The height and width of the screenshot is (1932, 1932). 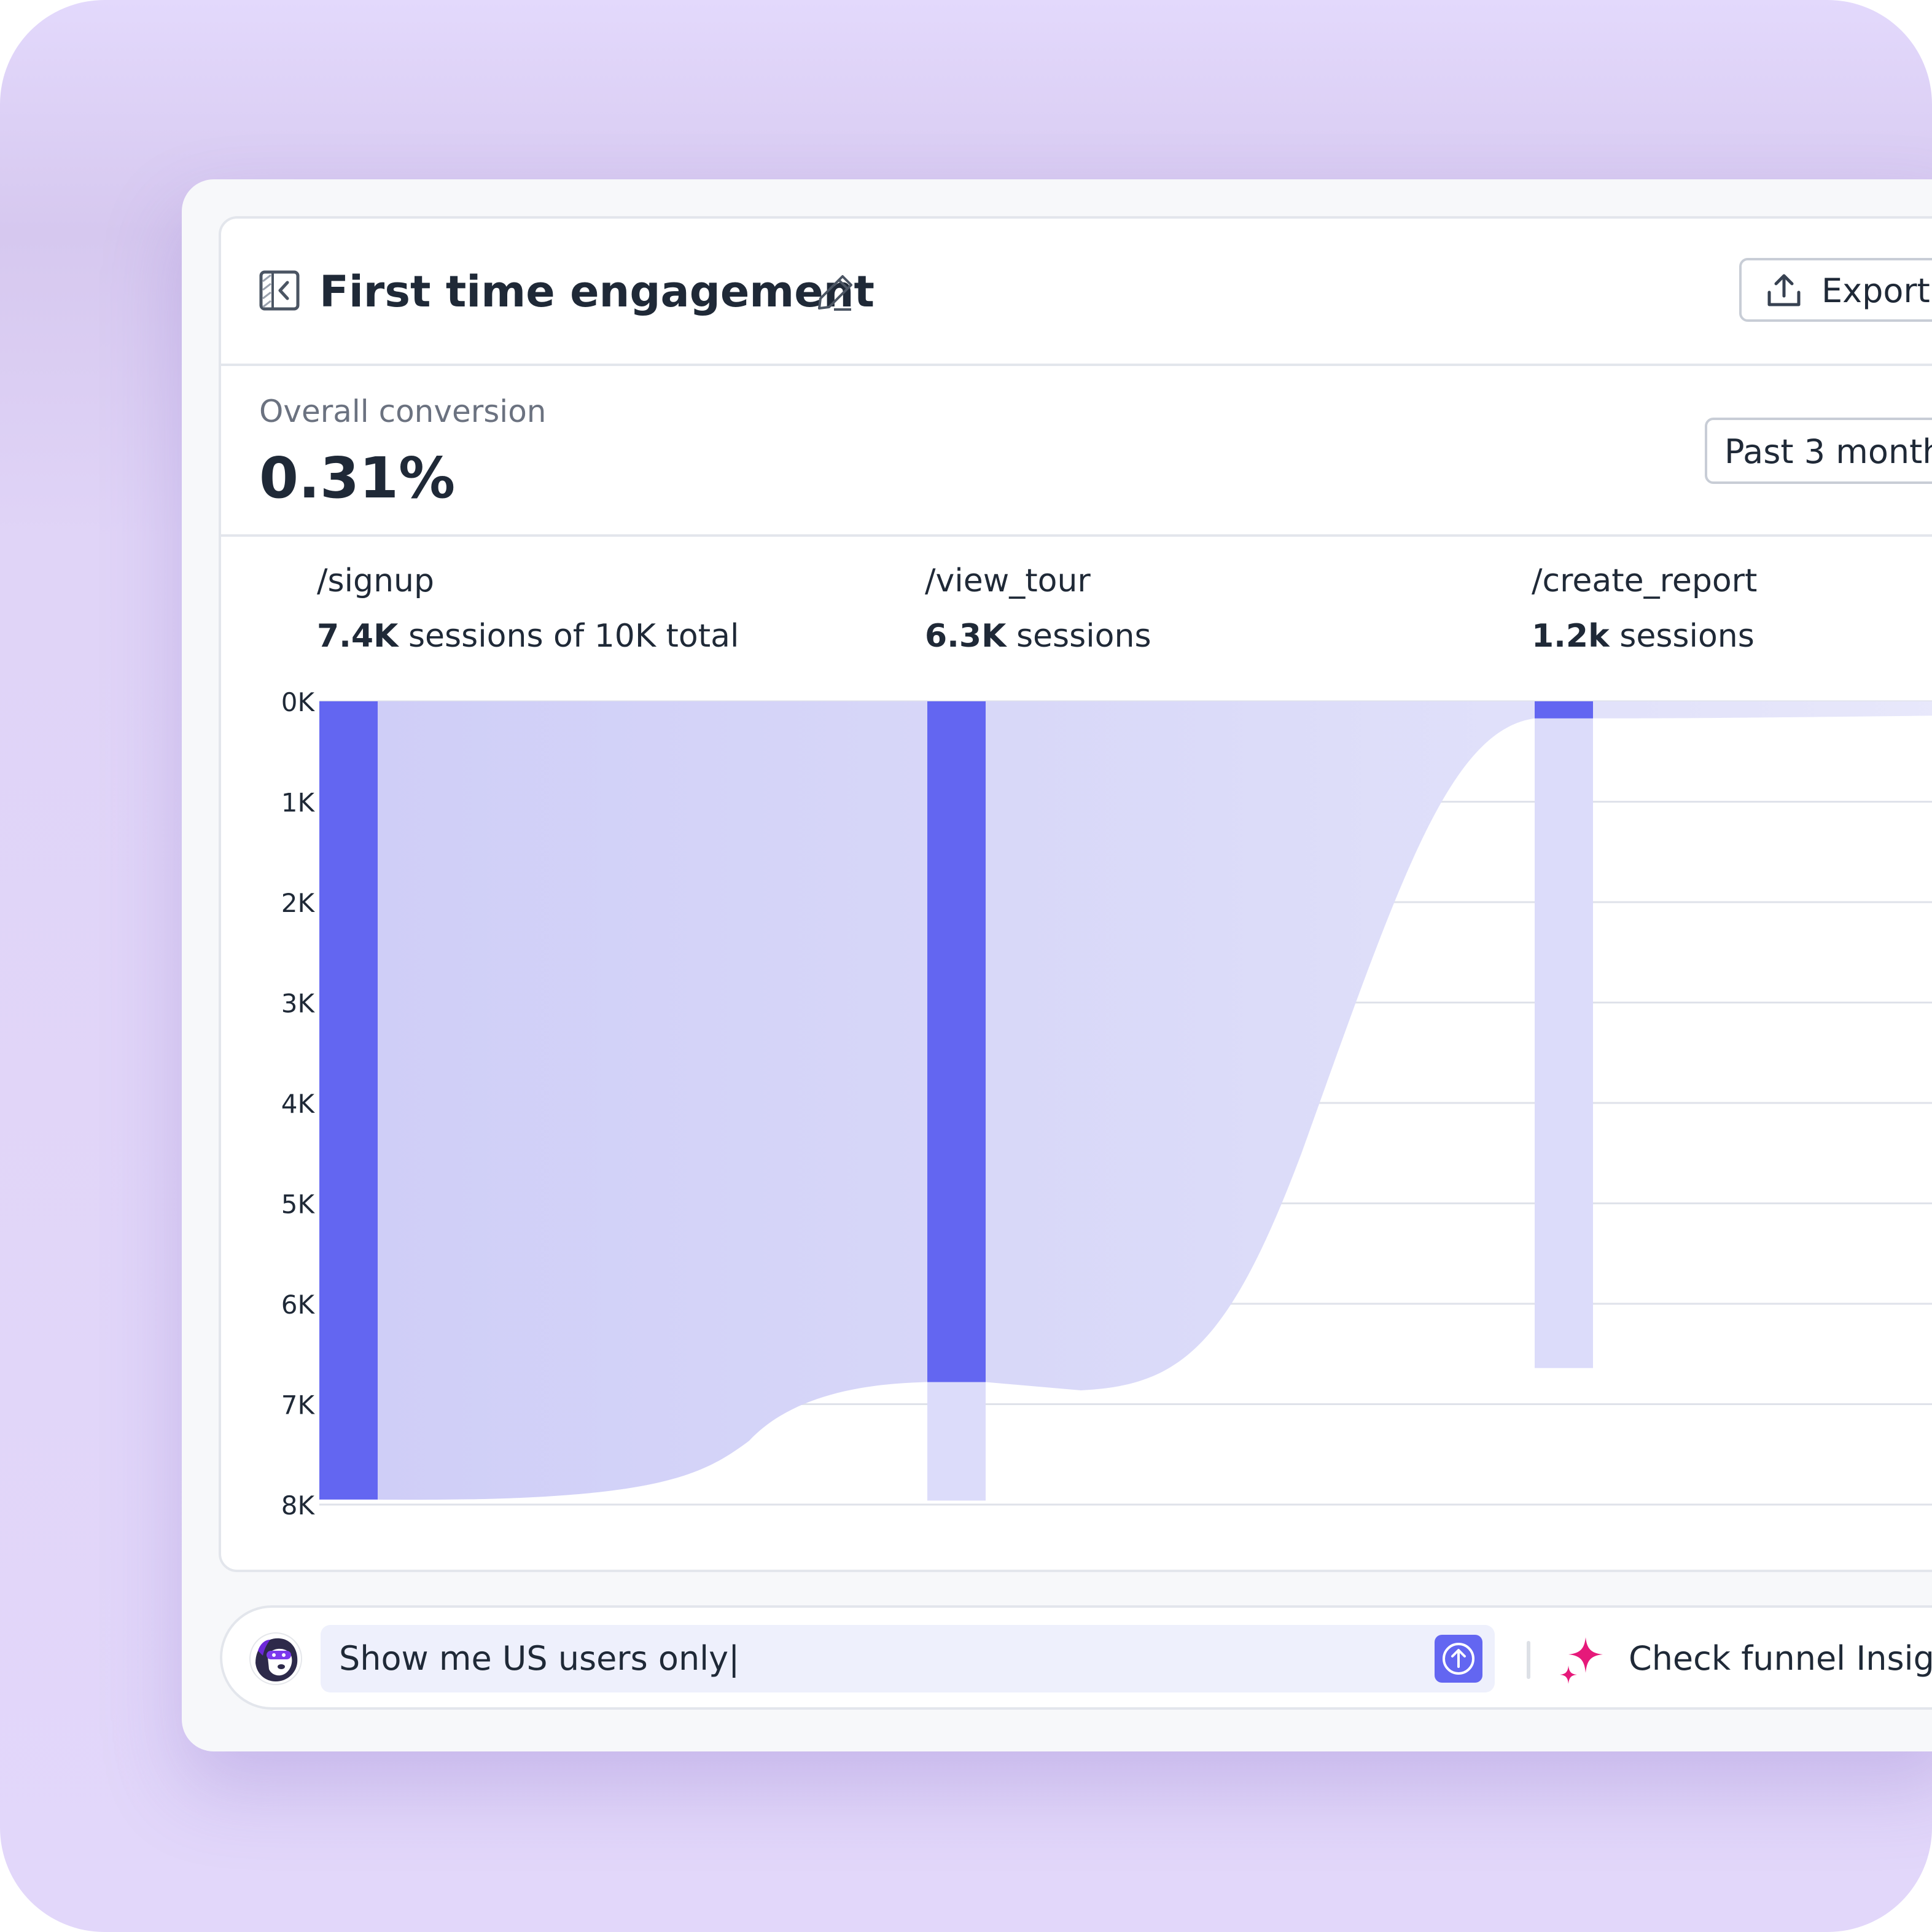 I want to click on step-sessions-create-report-text: sessions, so click(x=1682, y=637).